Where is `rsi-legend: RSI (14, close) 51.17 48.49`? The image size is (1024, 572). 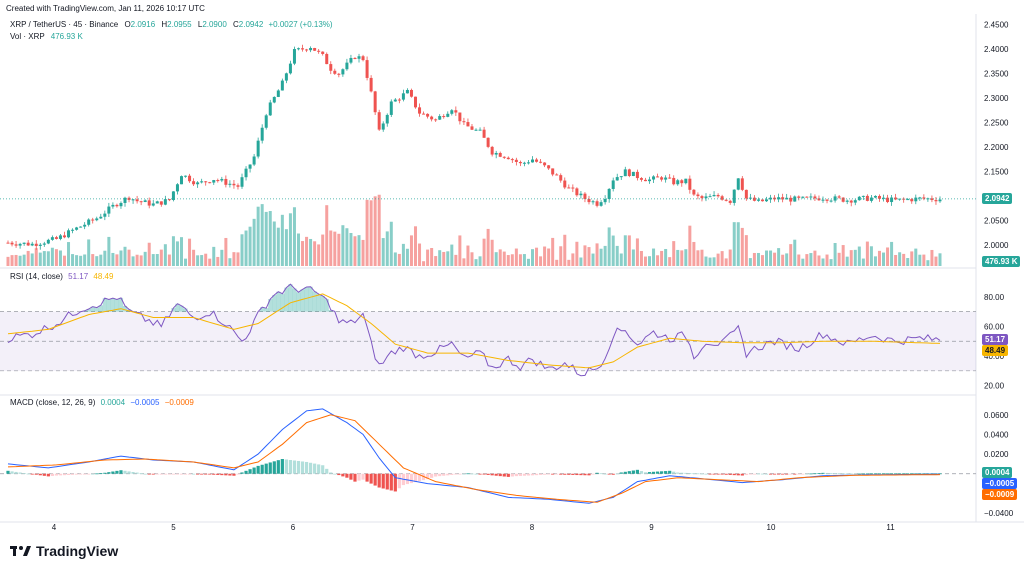 rsi-legend: RSI (14, close) 51.17 48.49 is located at coordinates (61, 276).